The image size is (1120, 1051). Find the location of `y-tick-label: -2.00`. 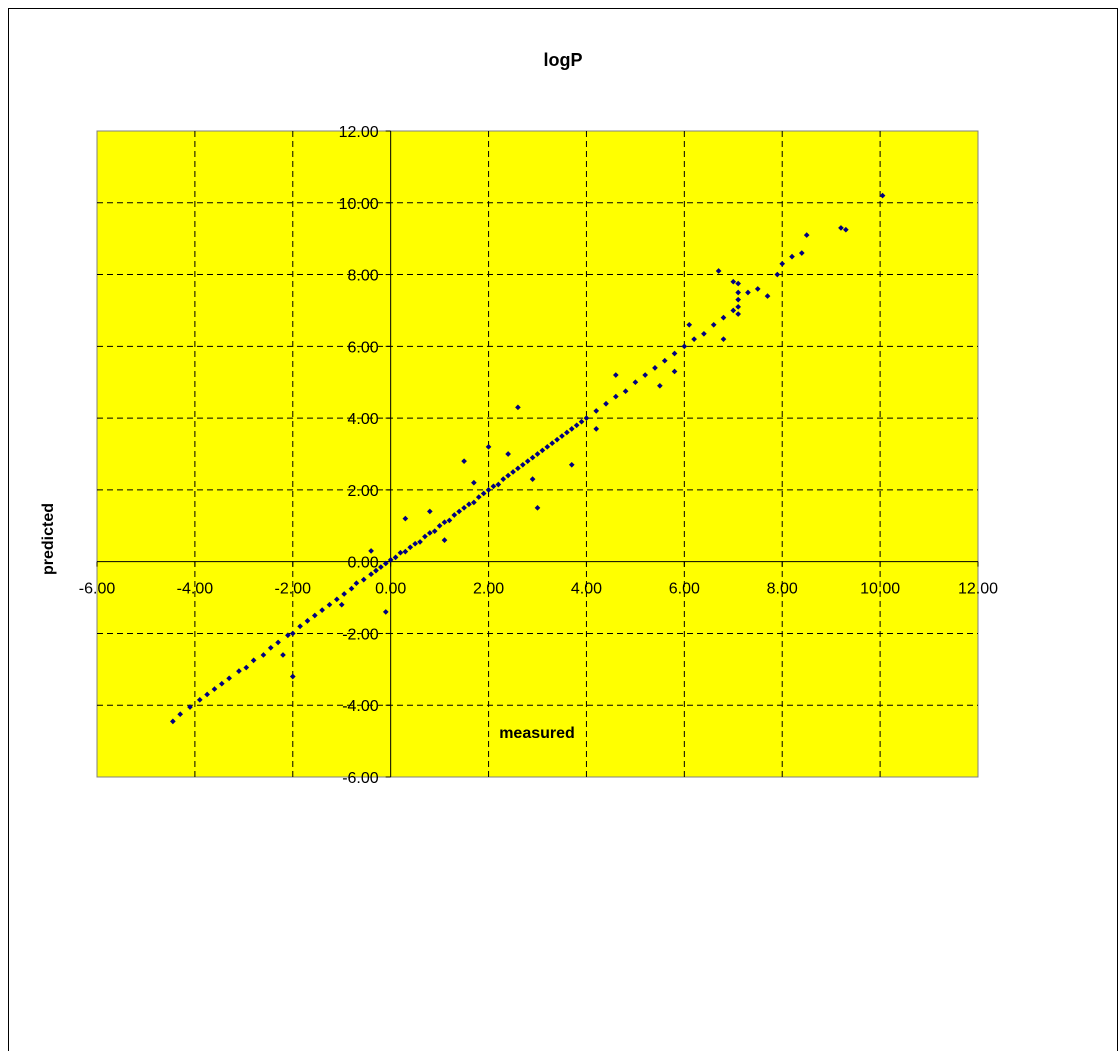

y-tick-label: -2.00 is located at coordinates (360, 634).